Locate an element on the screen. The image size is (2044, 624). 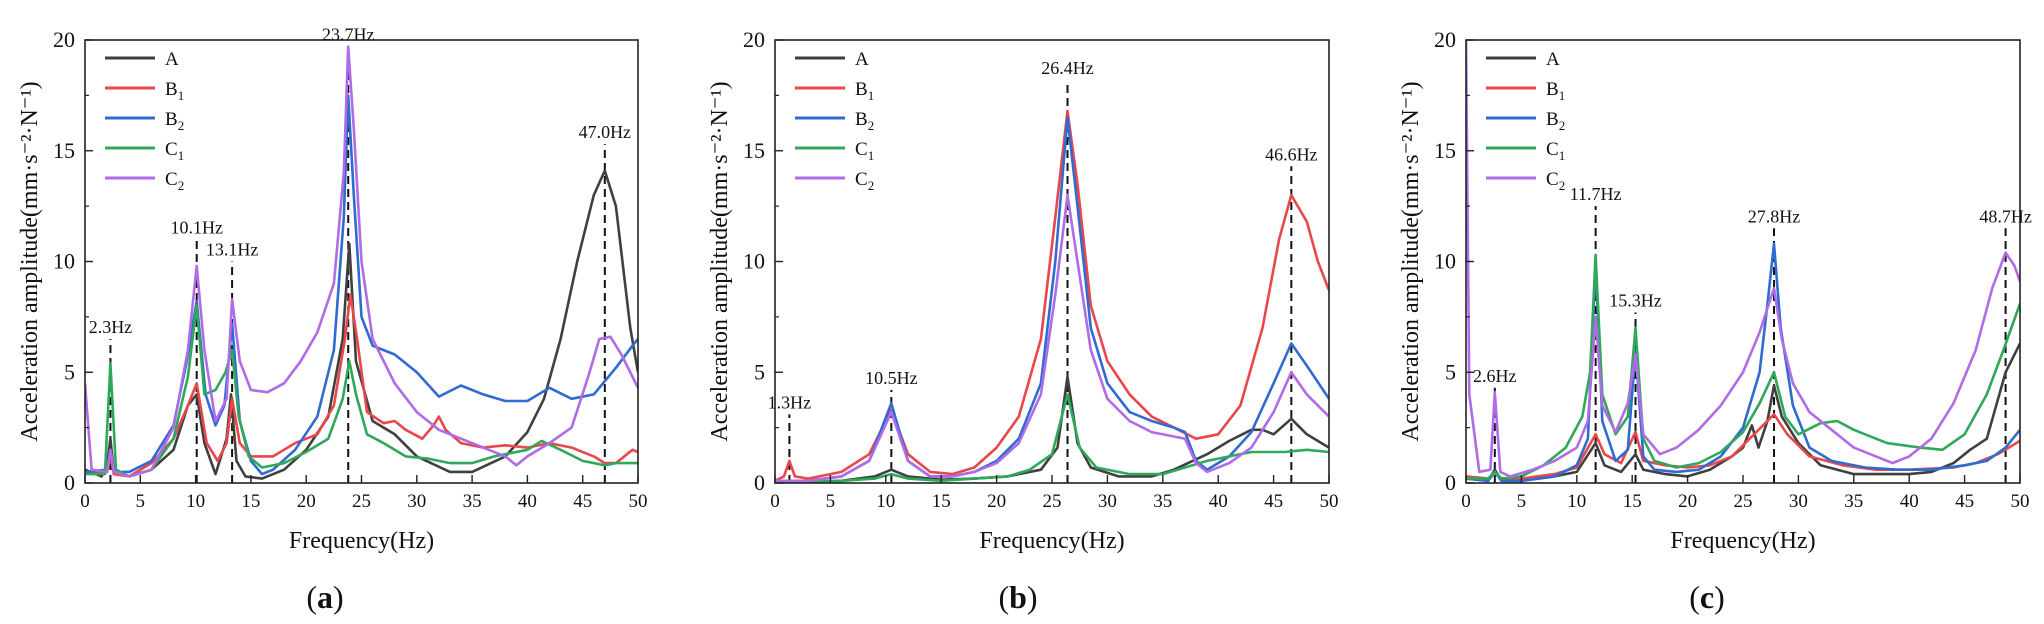
peak-label: 26.4Hz is located at coordinates (1067, 68).